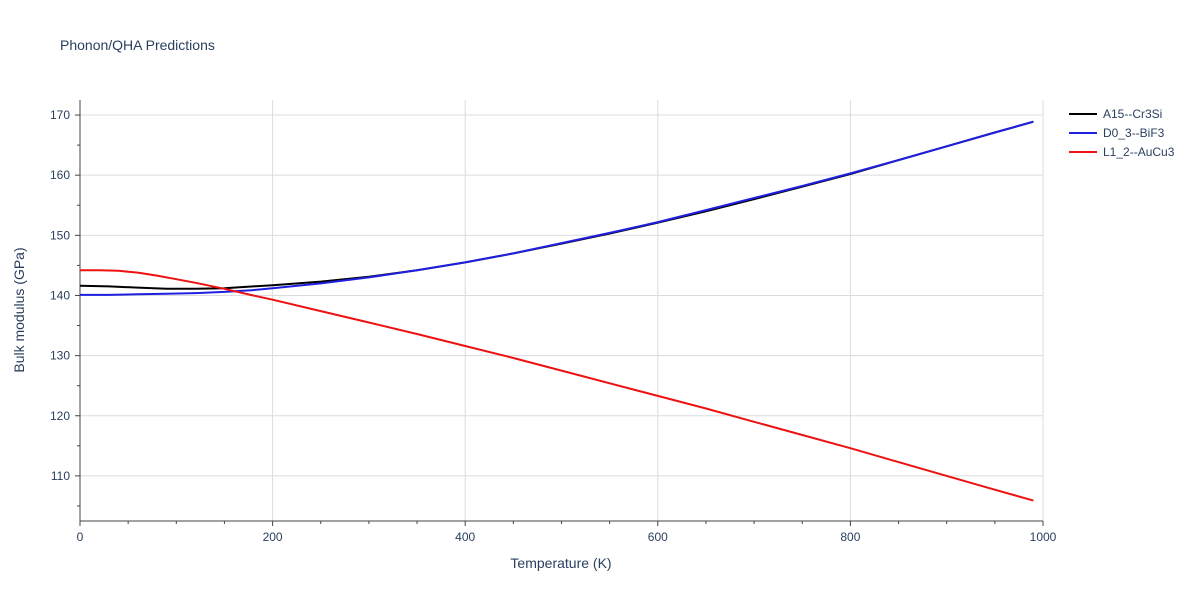 This screenshot has width=1200, height=600. Describe the element at coordinates (80, 537) in the screenshot. I see `x-tick-label: 0` at that location.